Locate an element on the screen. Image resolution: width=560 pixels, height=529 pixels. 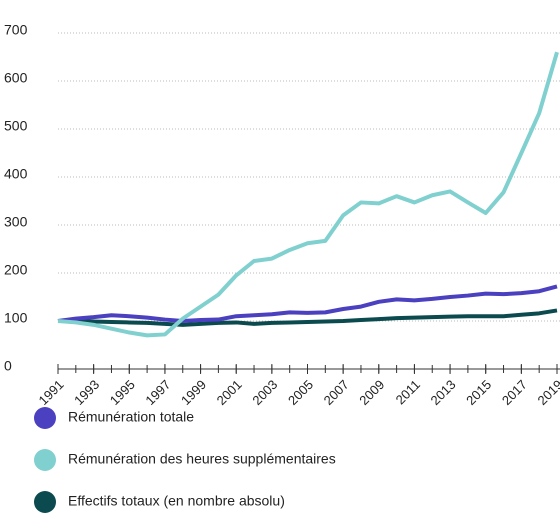
legend-label: Effectifs totaux (en nombre absolu) is located at coordinates (176, 501).